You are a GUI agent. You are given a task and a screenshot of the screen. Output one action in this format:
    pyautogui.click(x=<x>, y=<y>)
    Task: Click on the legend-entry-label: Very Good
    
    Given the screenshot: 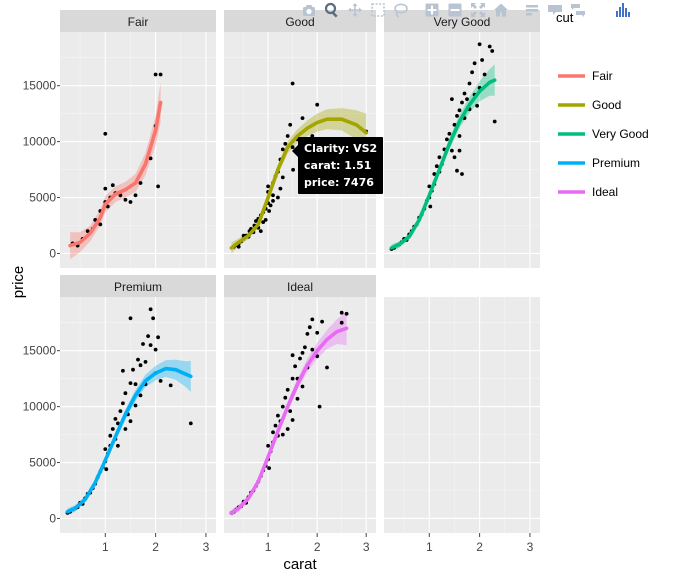 What is the action you would take?
    pyautogui.click(x=620, y=134)
    